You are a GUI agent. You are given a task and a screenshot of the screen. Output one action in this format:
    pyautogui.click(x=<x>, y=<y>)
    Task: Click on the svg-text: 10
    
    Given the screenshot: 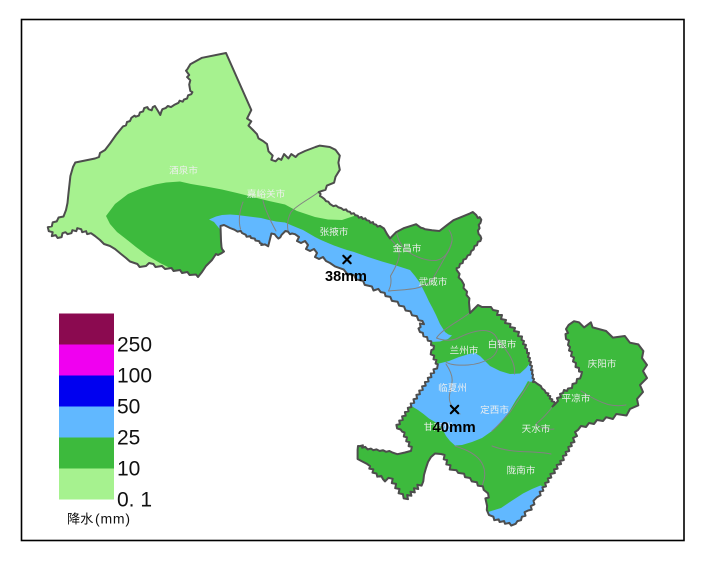 What is the action you would take?
    pyautogui.click(x=128, y=469)
    